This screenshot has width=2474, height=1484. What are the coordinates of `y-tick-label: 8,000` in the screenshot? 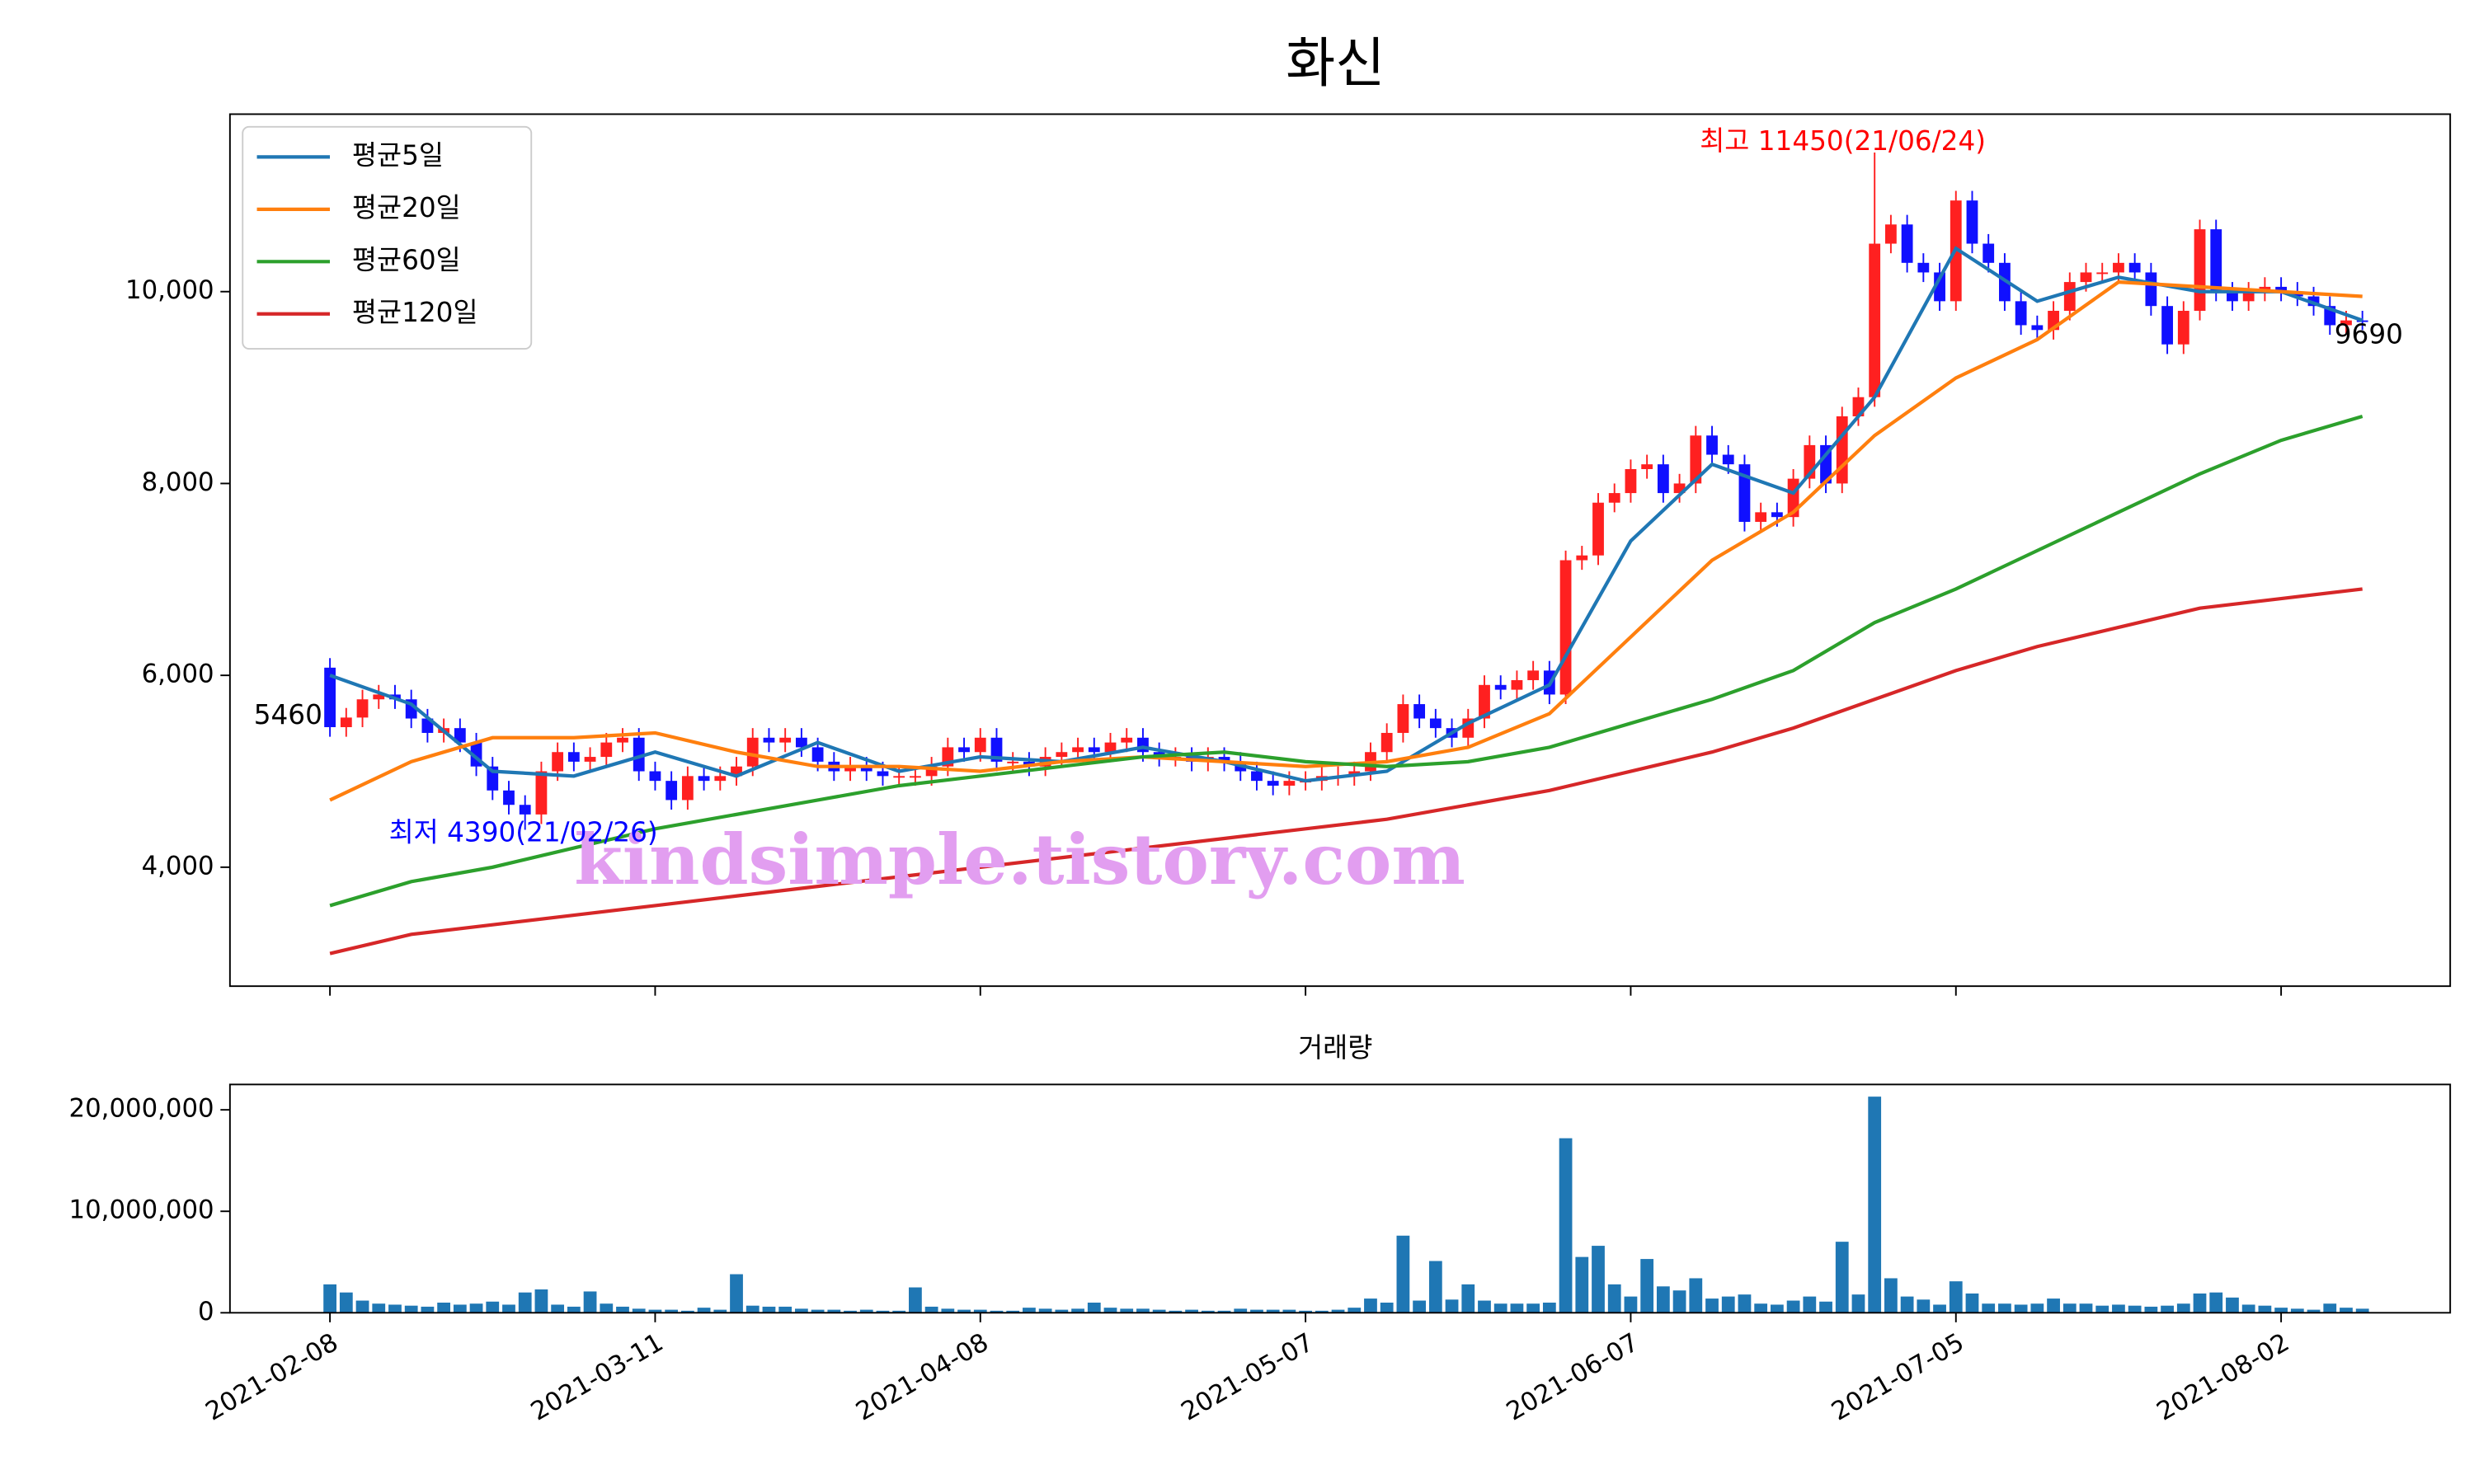 It's located at (178, 482).